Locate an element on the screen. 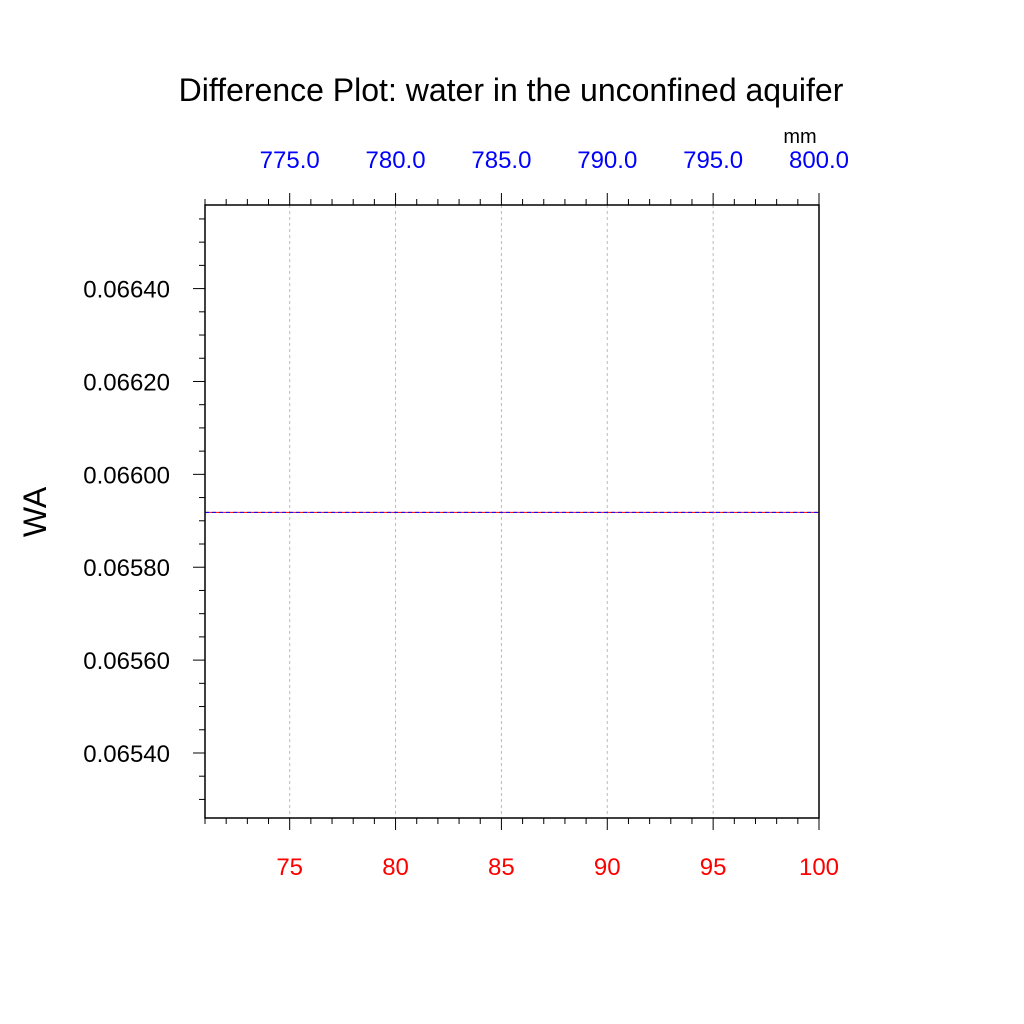  y-tick-label: 0.06620 is located at coordinates (126, 382).